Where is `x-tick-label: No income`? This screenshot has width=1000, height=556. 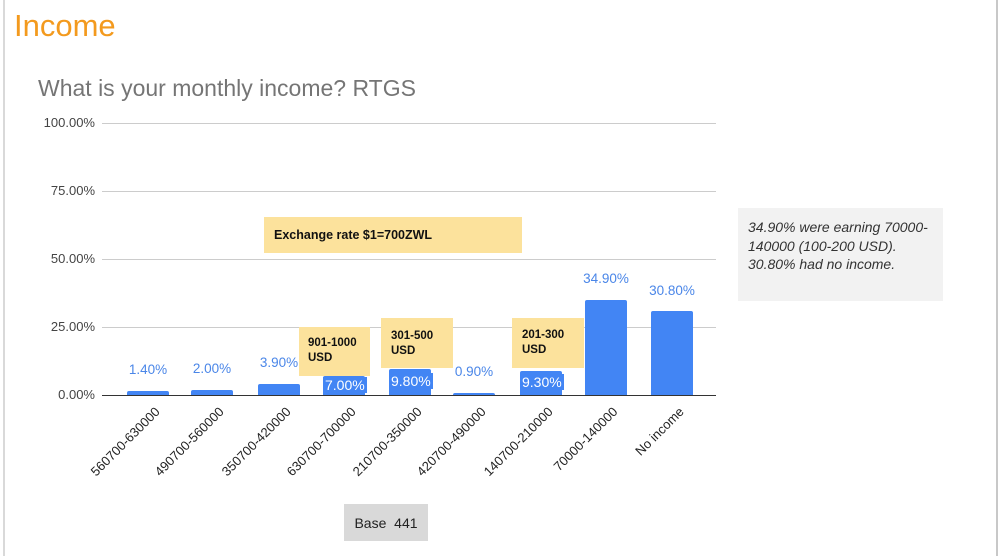
x-tick-label: No income is located at coordinates (659, 431).